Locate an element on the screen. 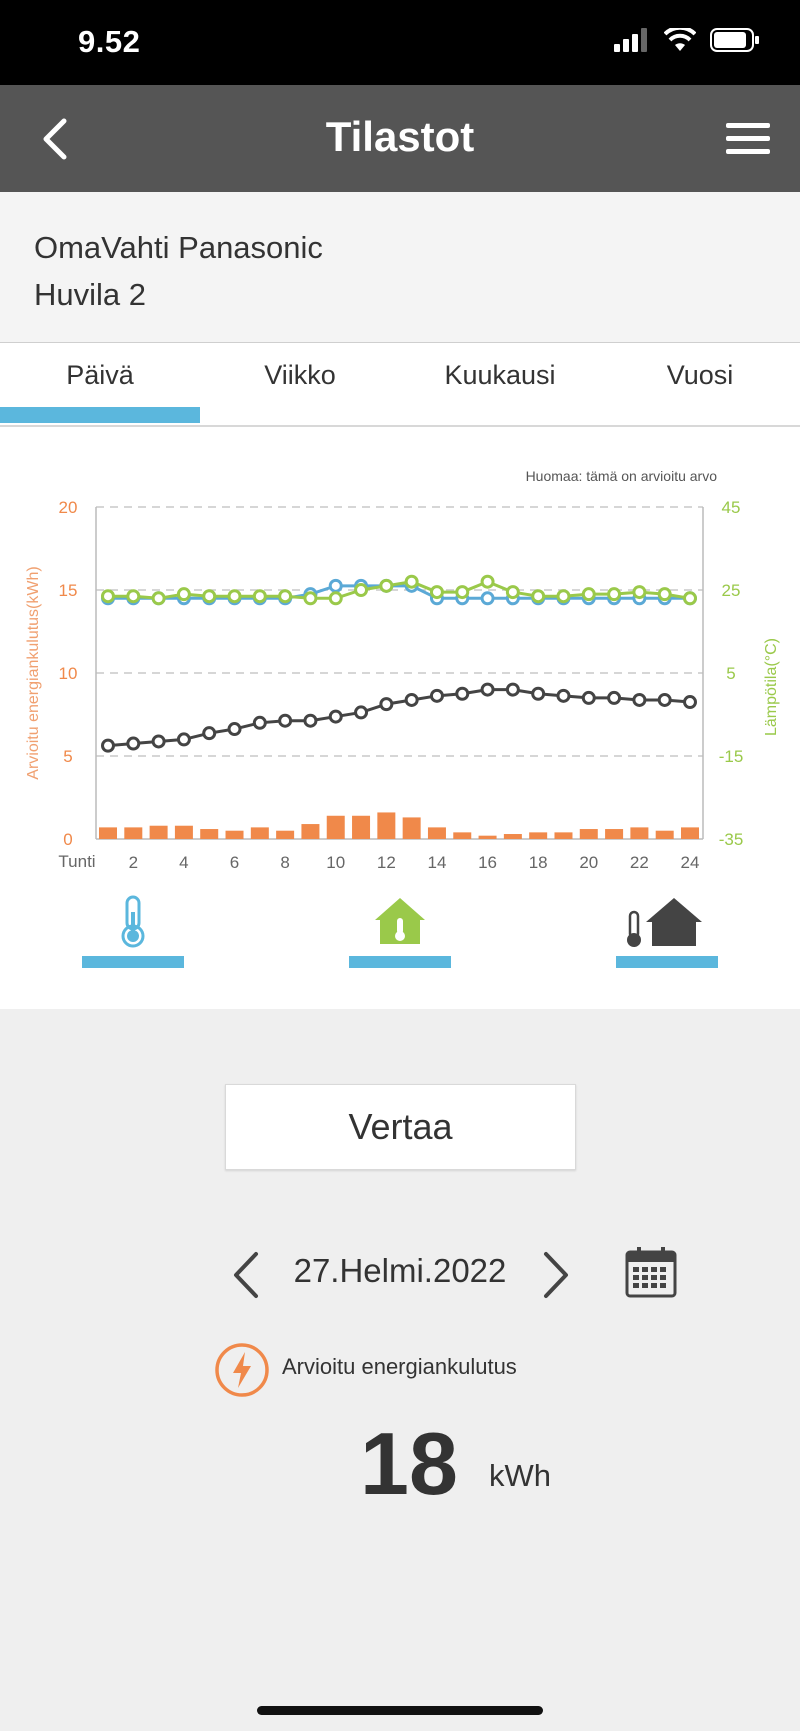 Image resolution: width=800 pixels, height=1731 pixels. chart-y-tick-label: 0 is located at coordinates (67, 839).